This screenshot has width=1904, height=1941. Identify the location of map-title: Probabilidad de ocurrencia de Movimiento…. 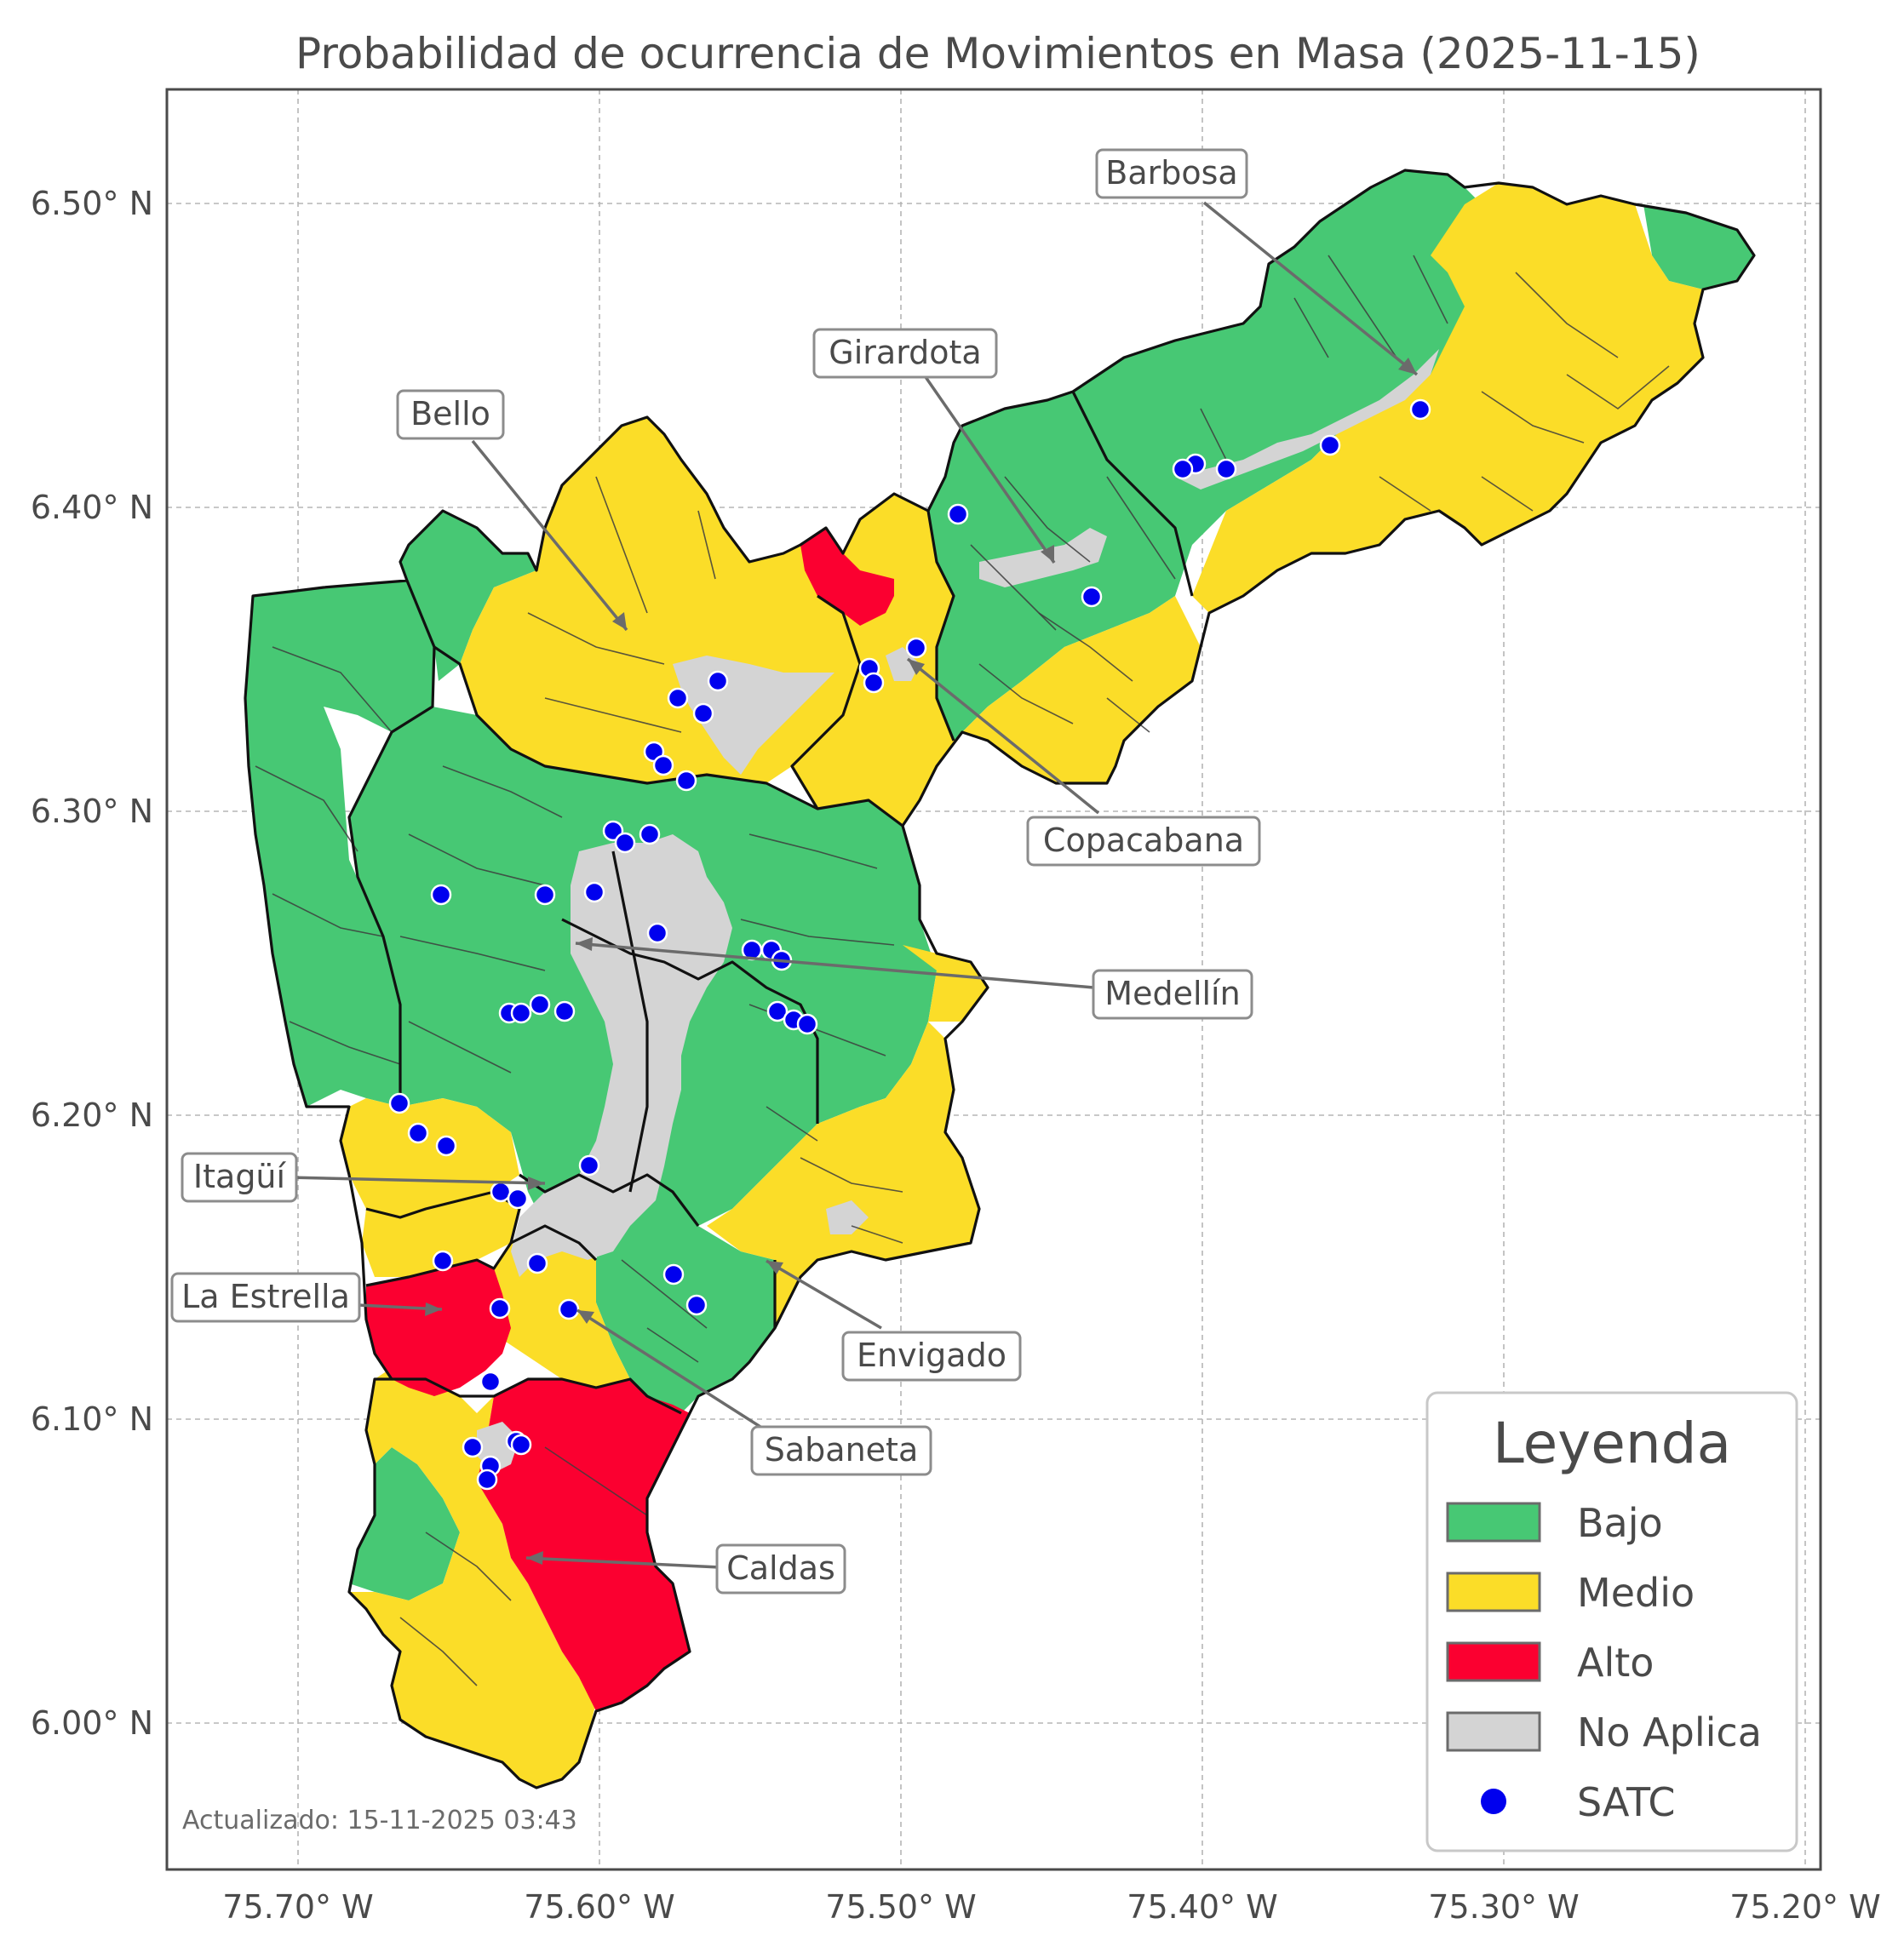
(997, 53).